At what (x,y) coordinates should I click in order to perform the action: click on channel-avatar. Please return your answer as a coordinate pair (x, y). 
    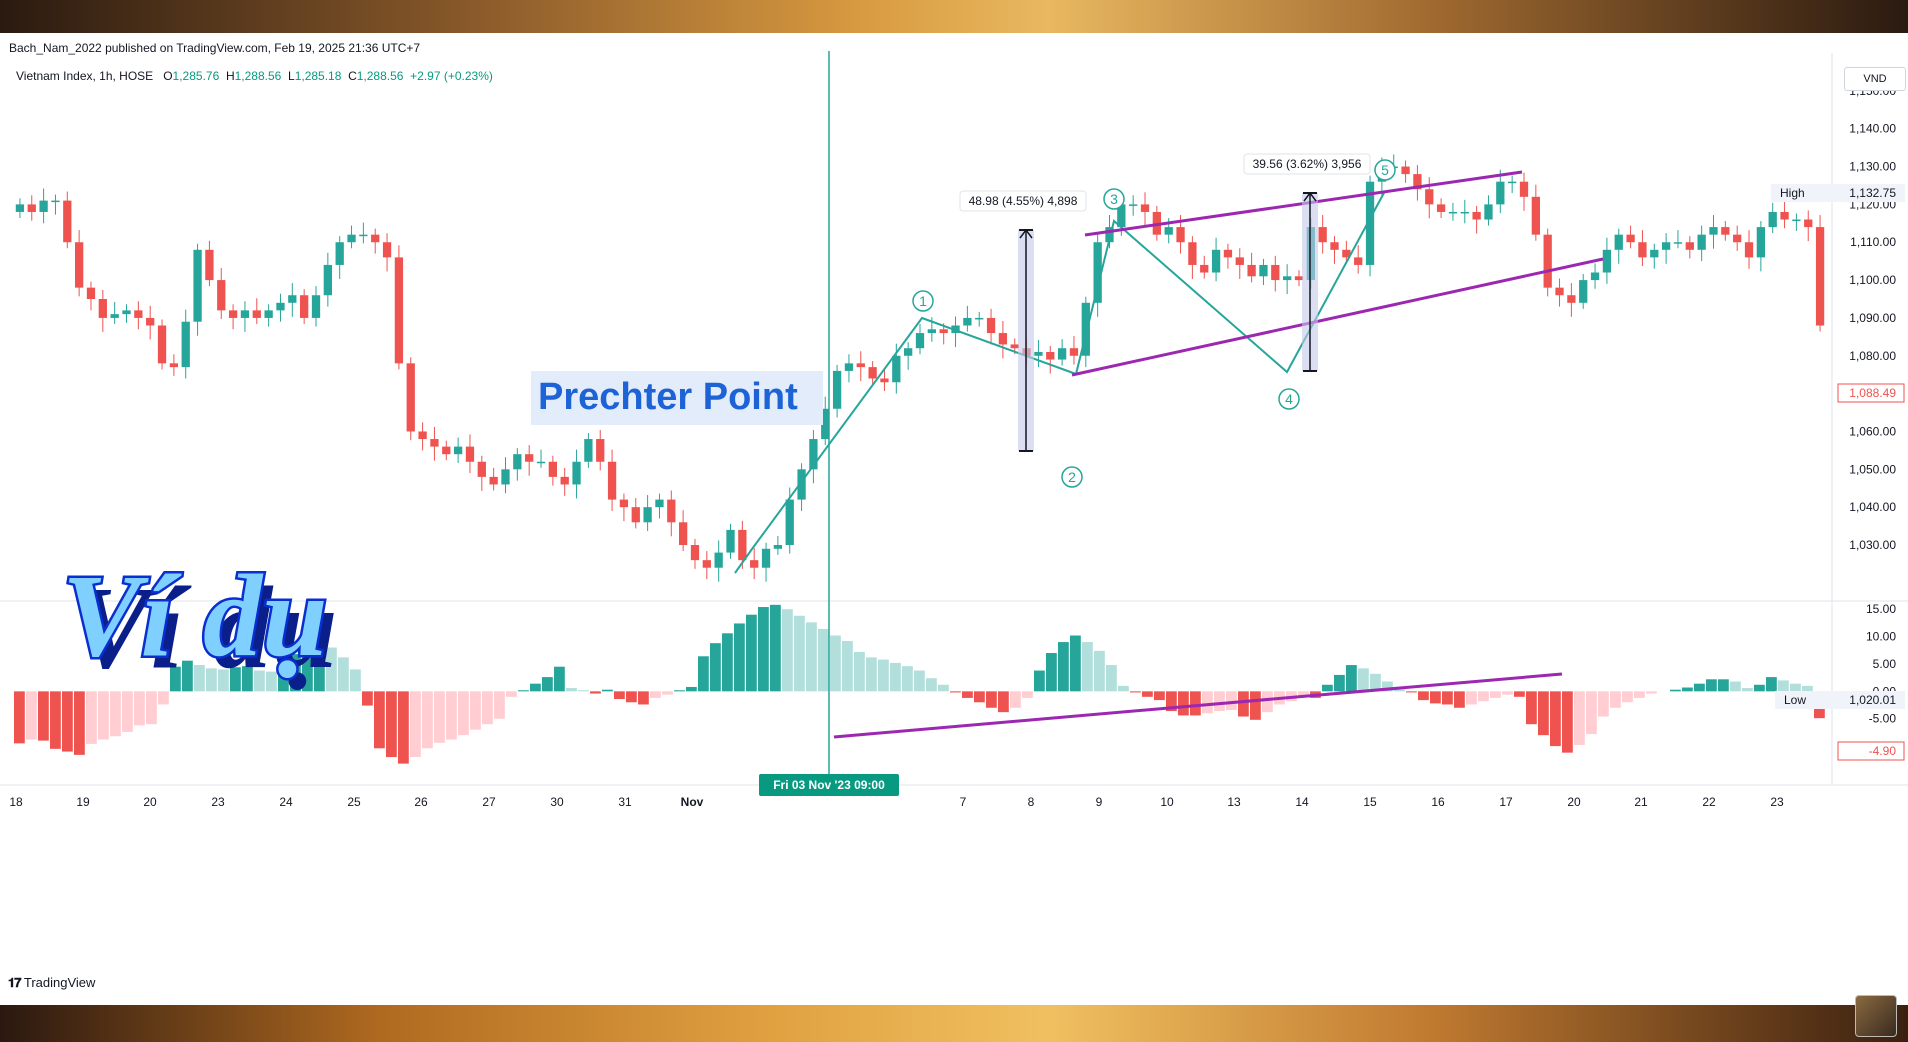
    Looking at the image, I should click on (1876, 1016).